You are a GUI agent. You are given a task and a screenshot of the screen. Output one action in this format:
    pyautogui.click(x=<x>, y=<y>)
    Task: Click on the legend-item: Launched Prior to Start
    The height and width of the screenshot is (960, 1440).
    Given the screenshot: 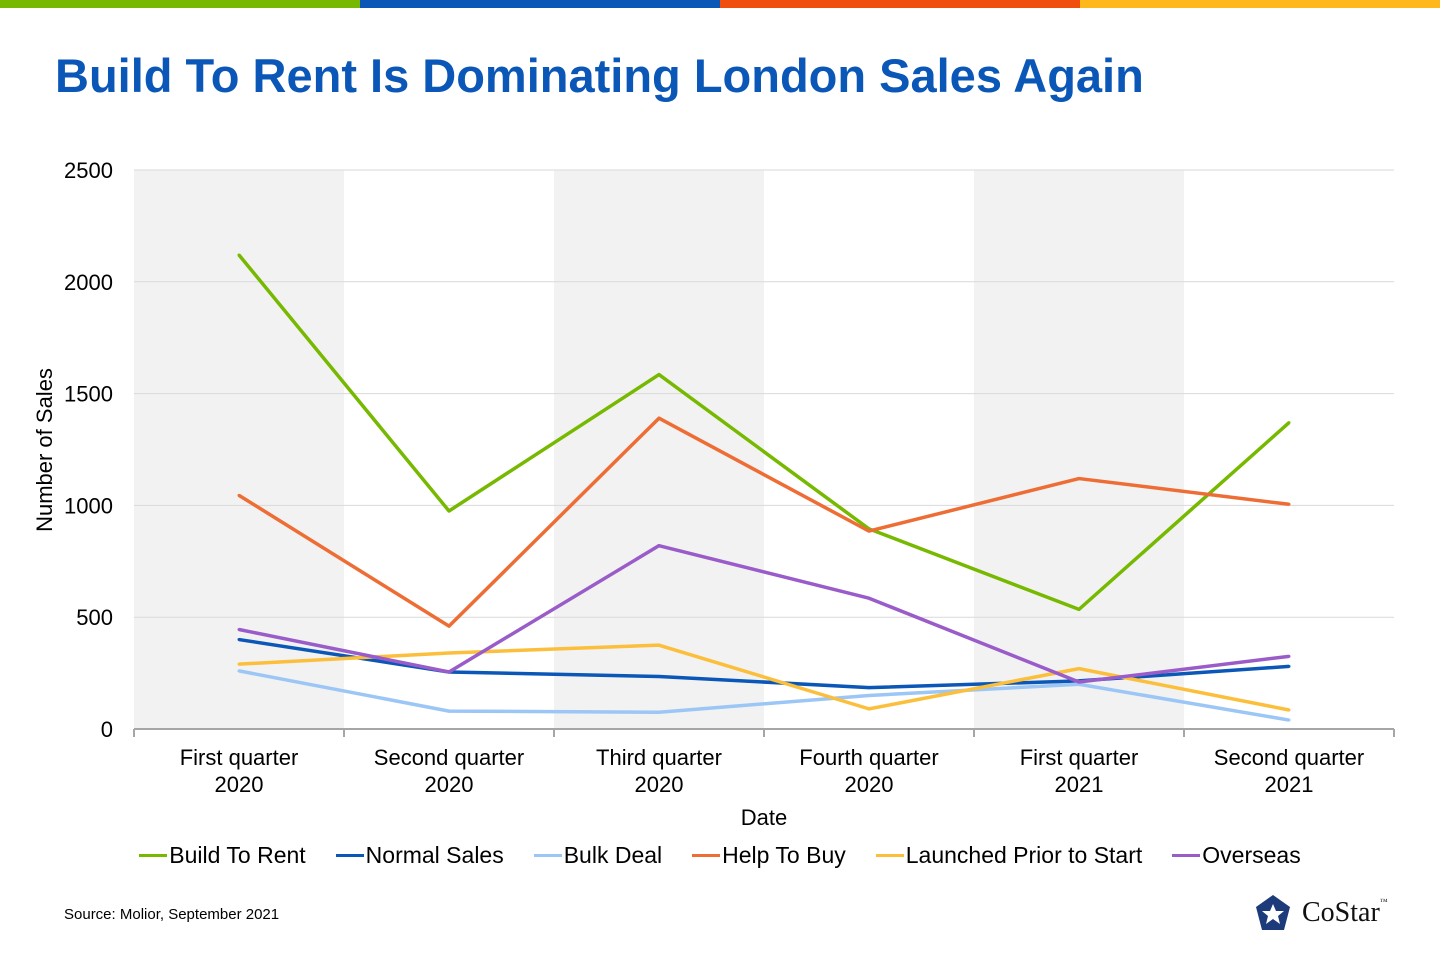 What is the action you would take?
    pyautogui.click(x=1009, y=855)
    